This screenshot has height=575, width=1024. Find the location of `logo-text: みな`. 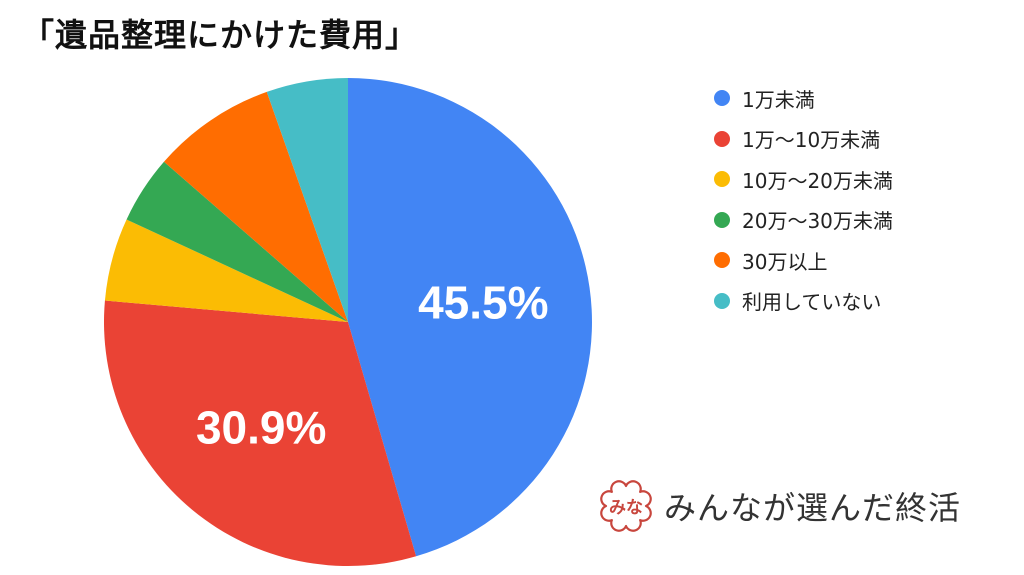

logo-text: みな is located at coordinates (626, 508).